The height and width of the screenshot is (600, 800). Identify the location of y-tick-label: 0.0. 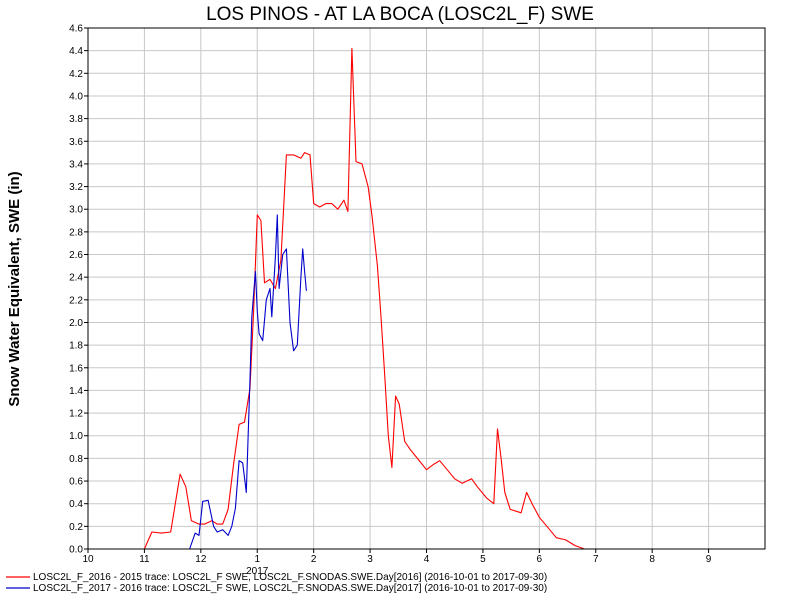
(76, 550).